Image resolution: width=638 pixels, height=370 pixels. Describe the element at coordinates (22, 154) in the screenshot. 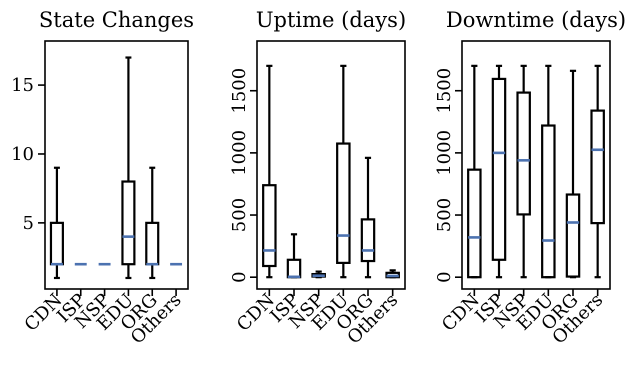

I see `y-tick-label: 10` at that location.